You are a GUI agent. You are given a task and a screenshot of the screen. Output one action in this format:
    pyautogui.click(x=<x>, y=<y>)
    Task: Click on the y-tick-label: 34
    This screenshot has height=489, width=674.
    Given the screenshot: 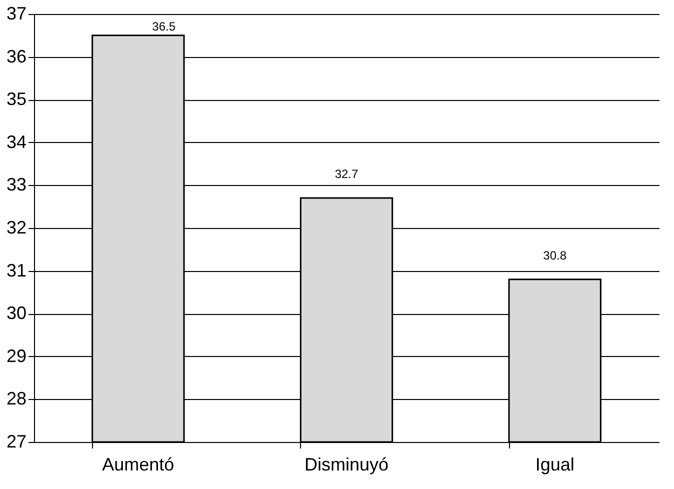 What is the action you would take?
    pyautogui.click(x=16, y=142)
    